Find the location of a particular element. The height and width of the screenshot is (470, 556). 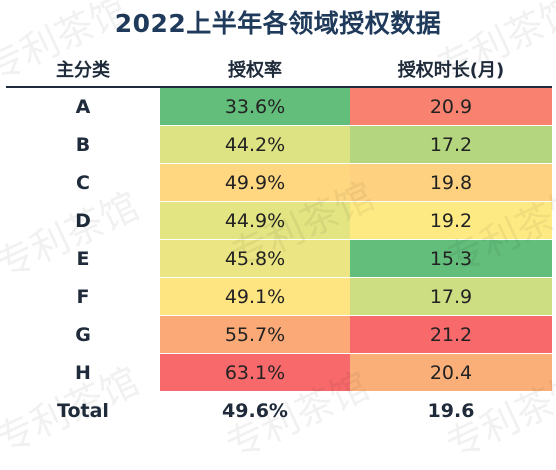

grant-duration-cell: 19.8 is located at coordinates (451, 182).